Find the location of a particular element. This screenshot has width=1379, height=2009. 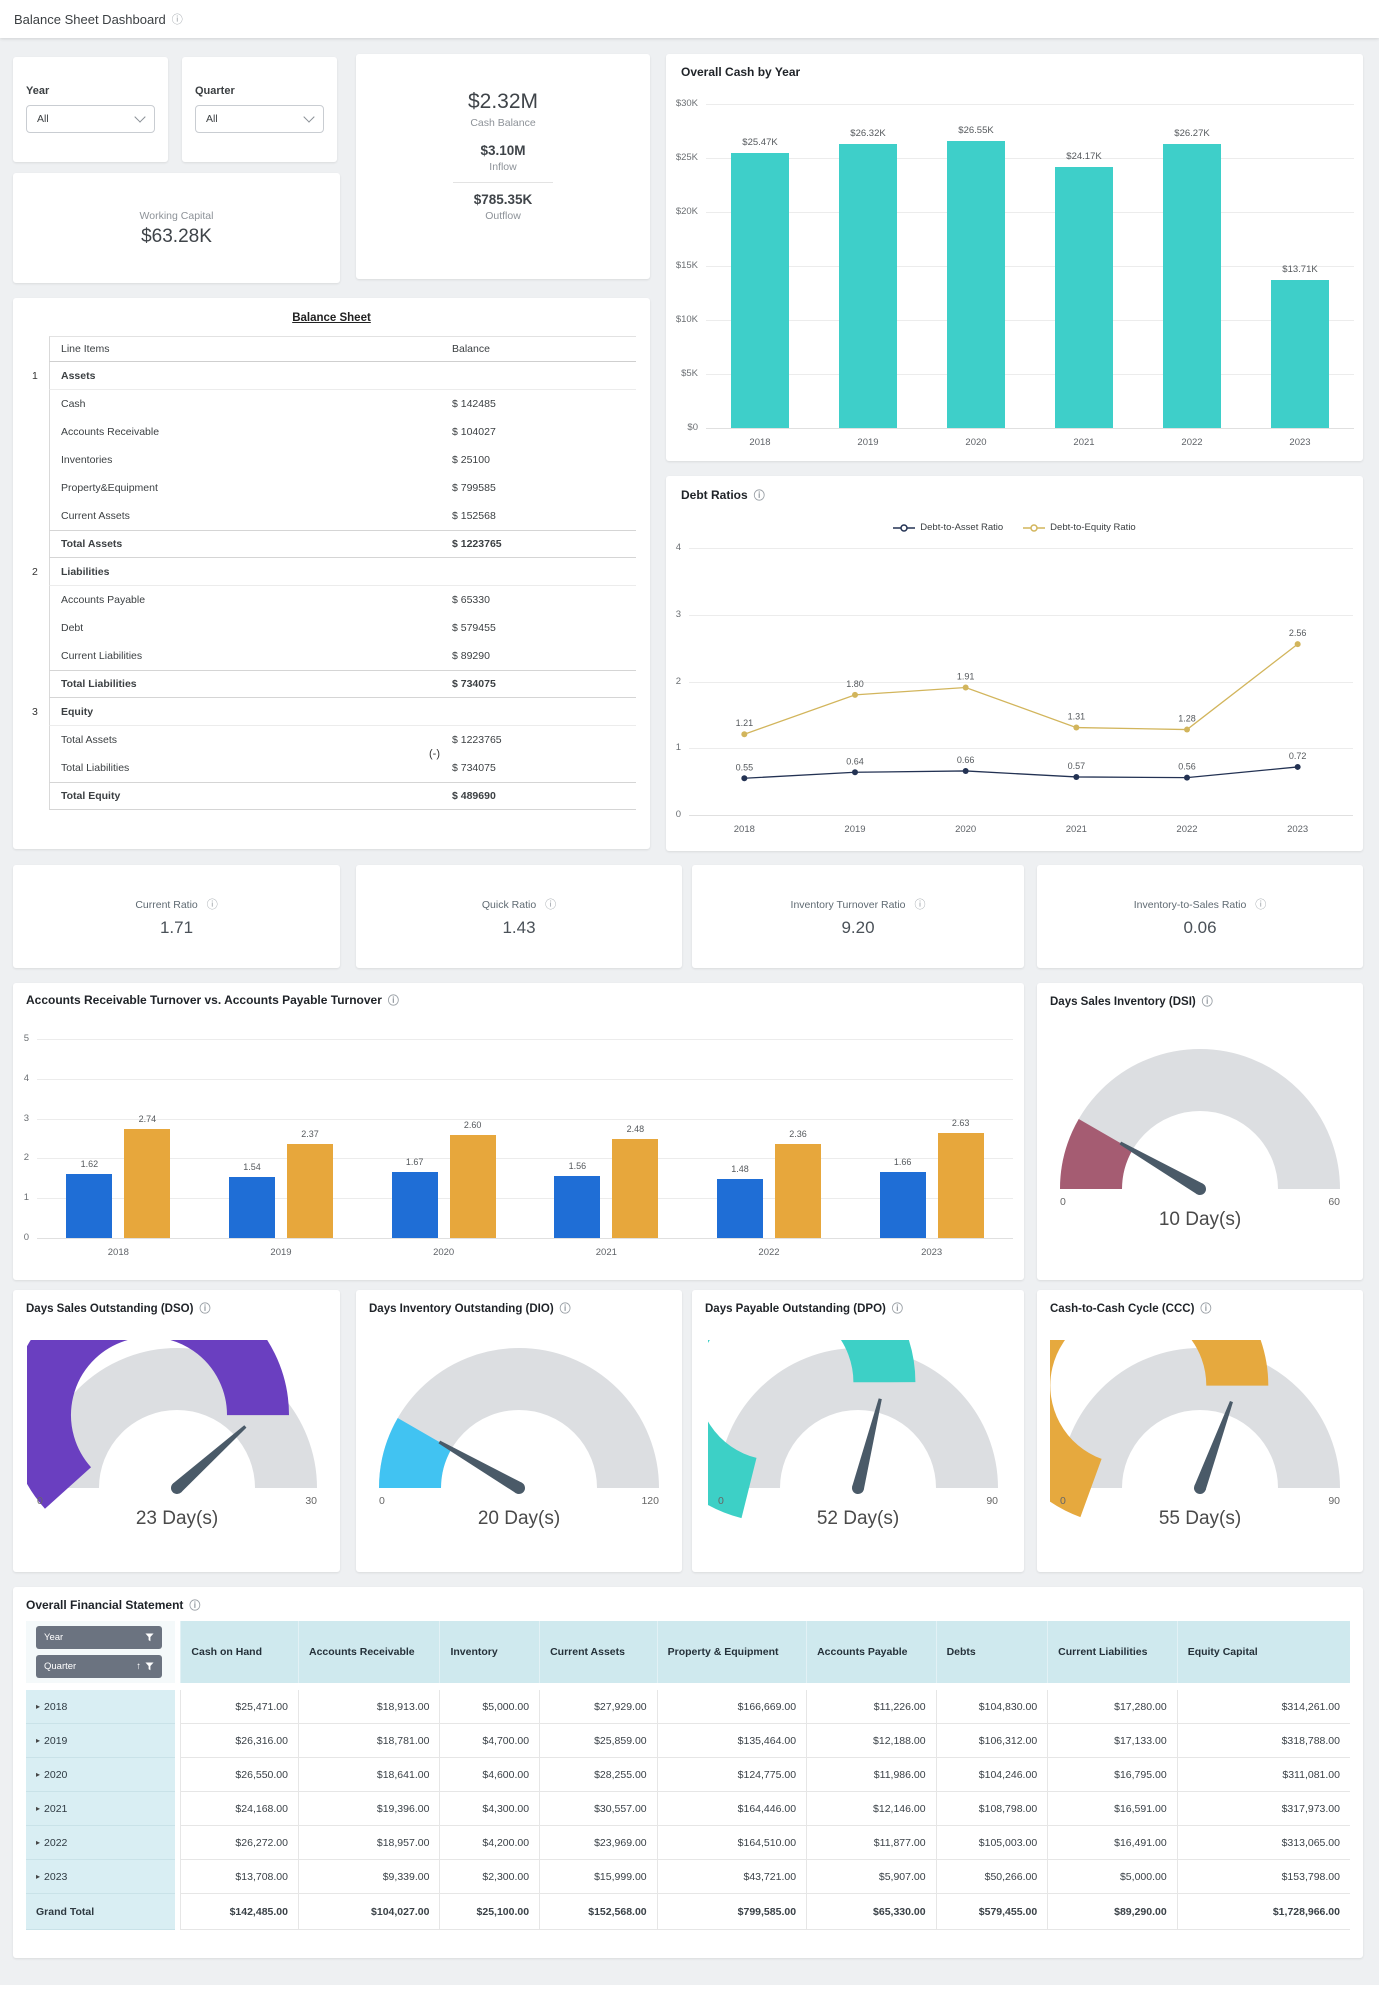

quarter-row-filter-button: Quarter ↑ is located at coordinates (99, 1666).